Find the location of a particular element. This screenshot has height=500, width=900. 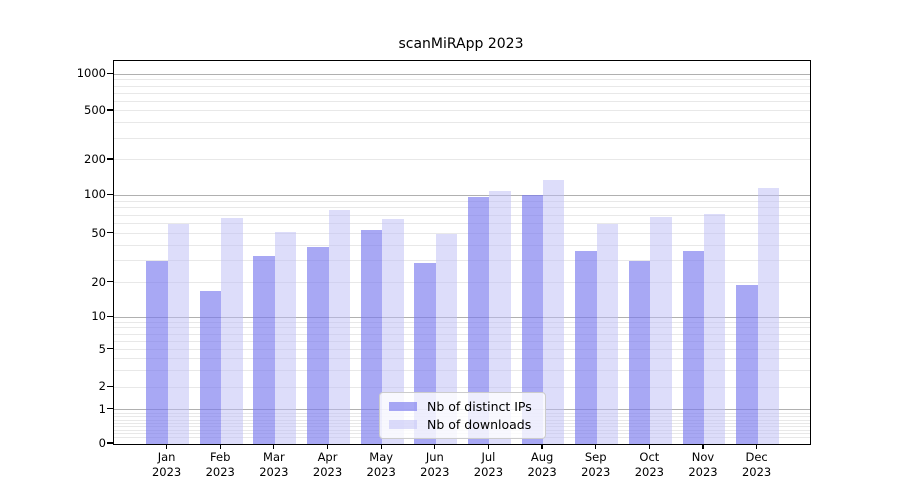

y-axis-tick-label: 20 is located at coordinates (98, 281).